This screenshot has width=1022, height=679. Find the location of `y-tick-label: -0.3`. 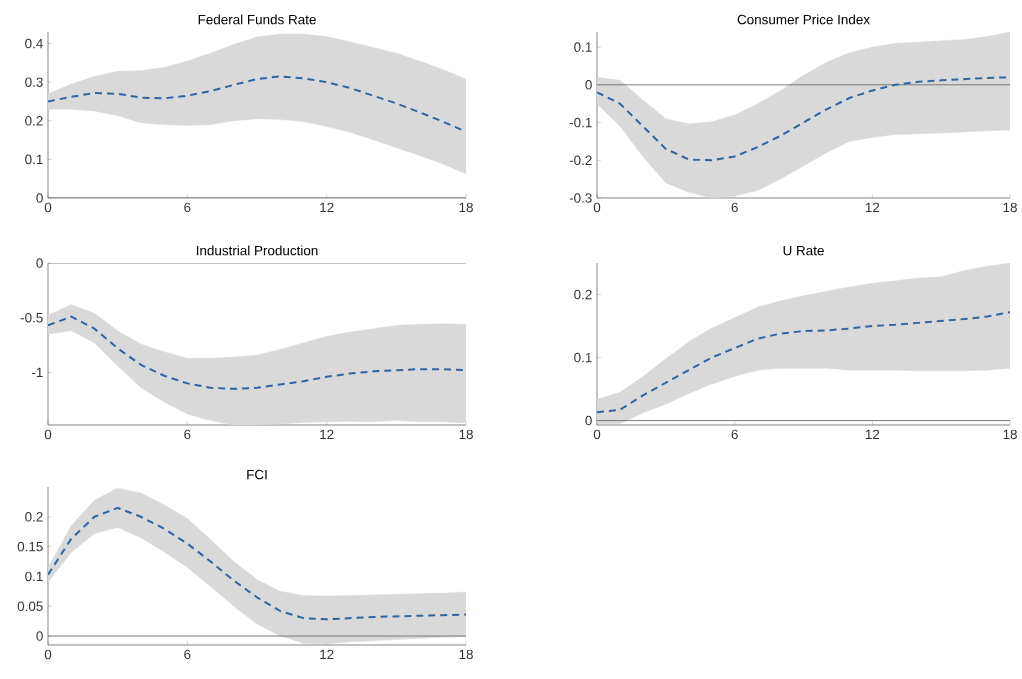

y-tick-label: -0.3 is located at coordinates (580, 198).